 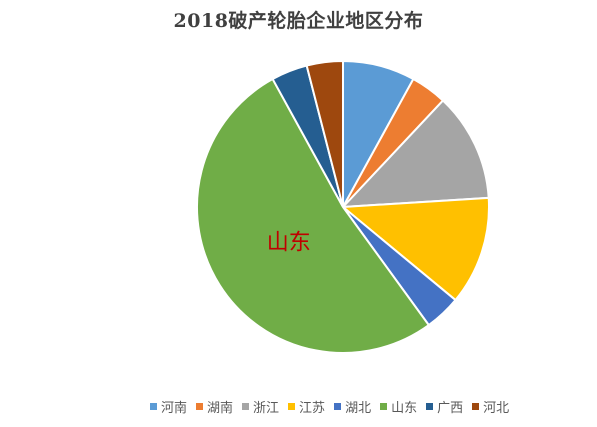 I want to click on legend-item: 湖南, so click(x=214, y=406).